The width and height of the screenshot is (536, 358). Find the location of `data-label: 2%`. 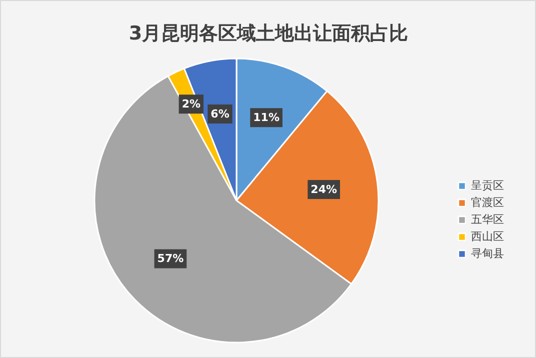

data-label: 2% is located at coordinates (191, 104).